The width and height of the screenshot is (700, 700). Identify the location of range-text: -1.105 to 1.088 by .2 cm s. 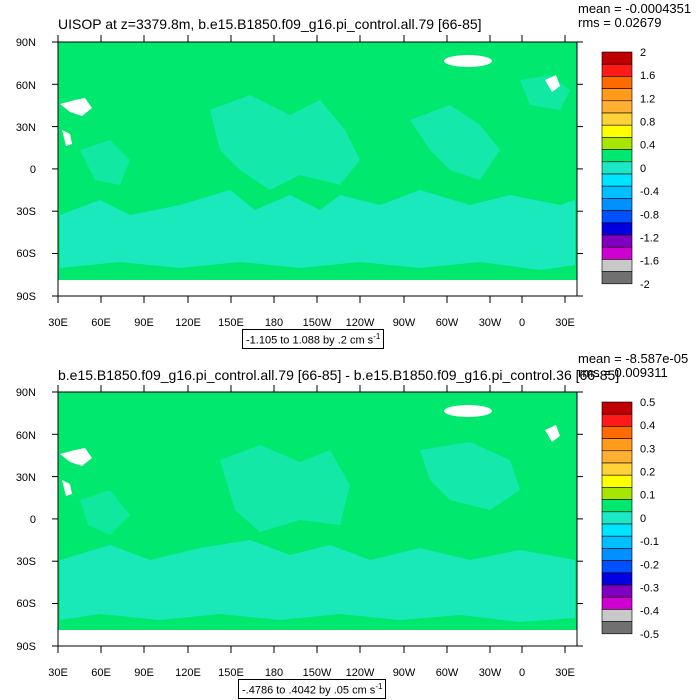
(310, 340).